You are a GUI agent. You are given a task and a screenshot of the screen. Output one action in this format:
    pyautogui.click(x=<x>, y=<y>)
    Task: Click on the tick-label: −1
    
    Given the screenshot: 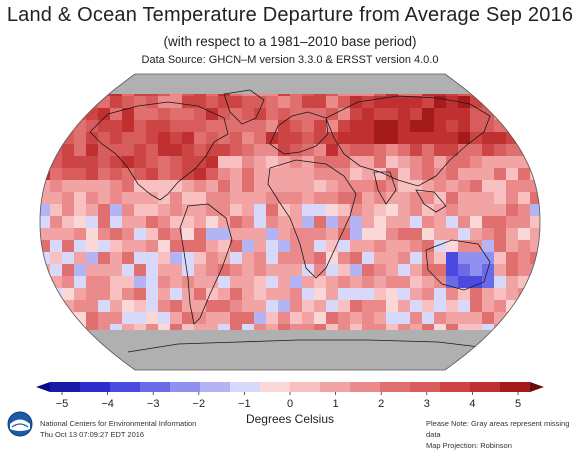 What is the action you would take?
    pyautogui.click(x=244, y=404)
    